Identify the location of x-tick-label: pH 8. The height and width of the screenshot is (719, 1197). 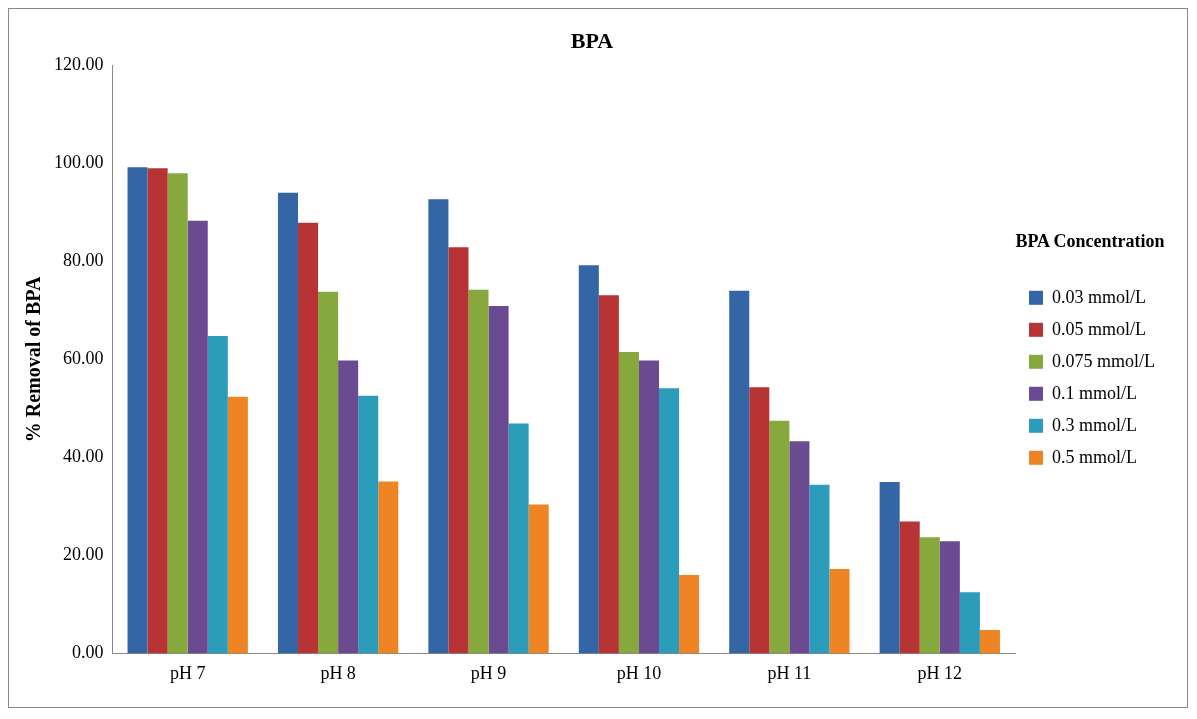
(338, 672).